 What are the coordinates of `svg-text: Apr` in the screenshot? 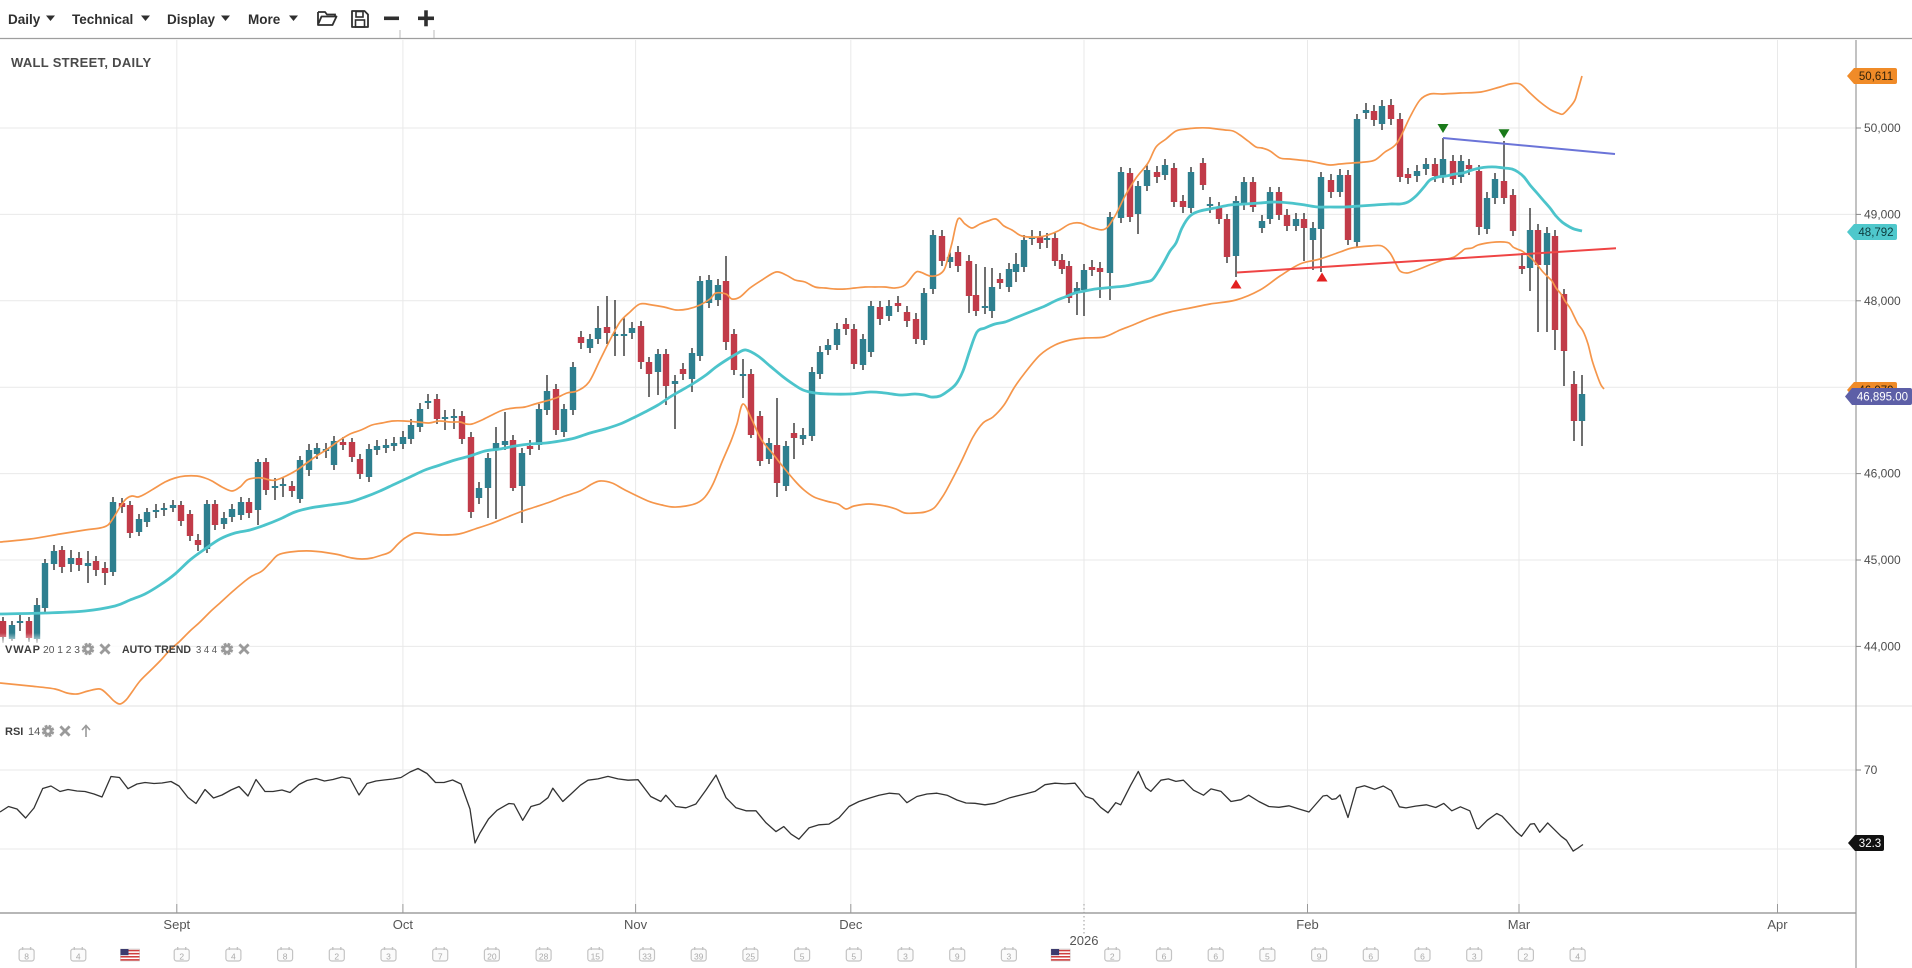 It's located at (1777, 924).